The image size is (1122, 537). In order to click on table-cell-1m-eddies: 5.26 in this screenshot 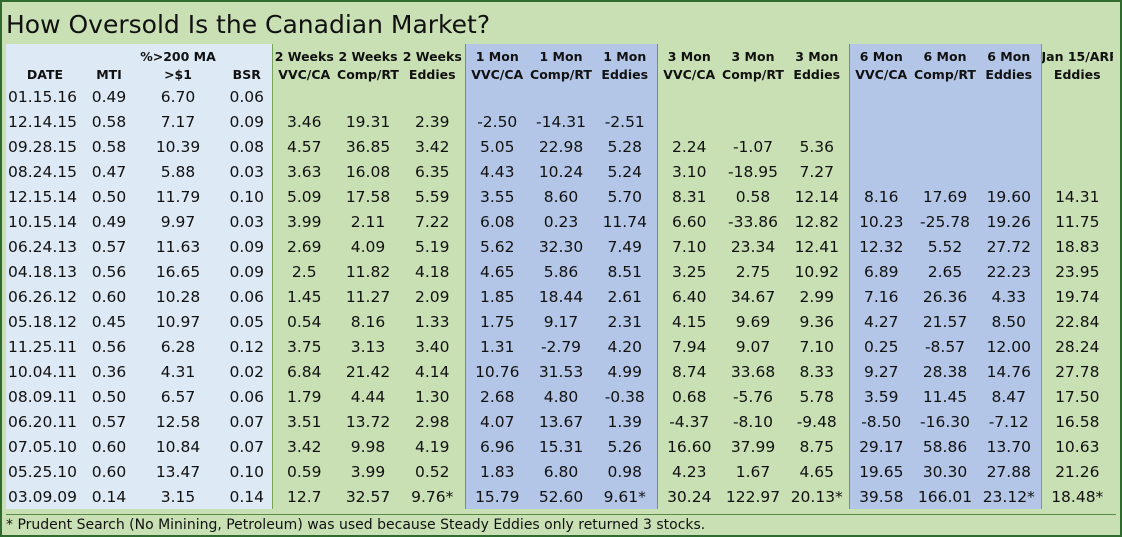, I will do `click(625, 446)`.